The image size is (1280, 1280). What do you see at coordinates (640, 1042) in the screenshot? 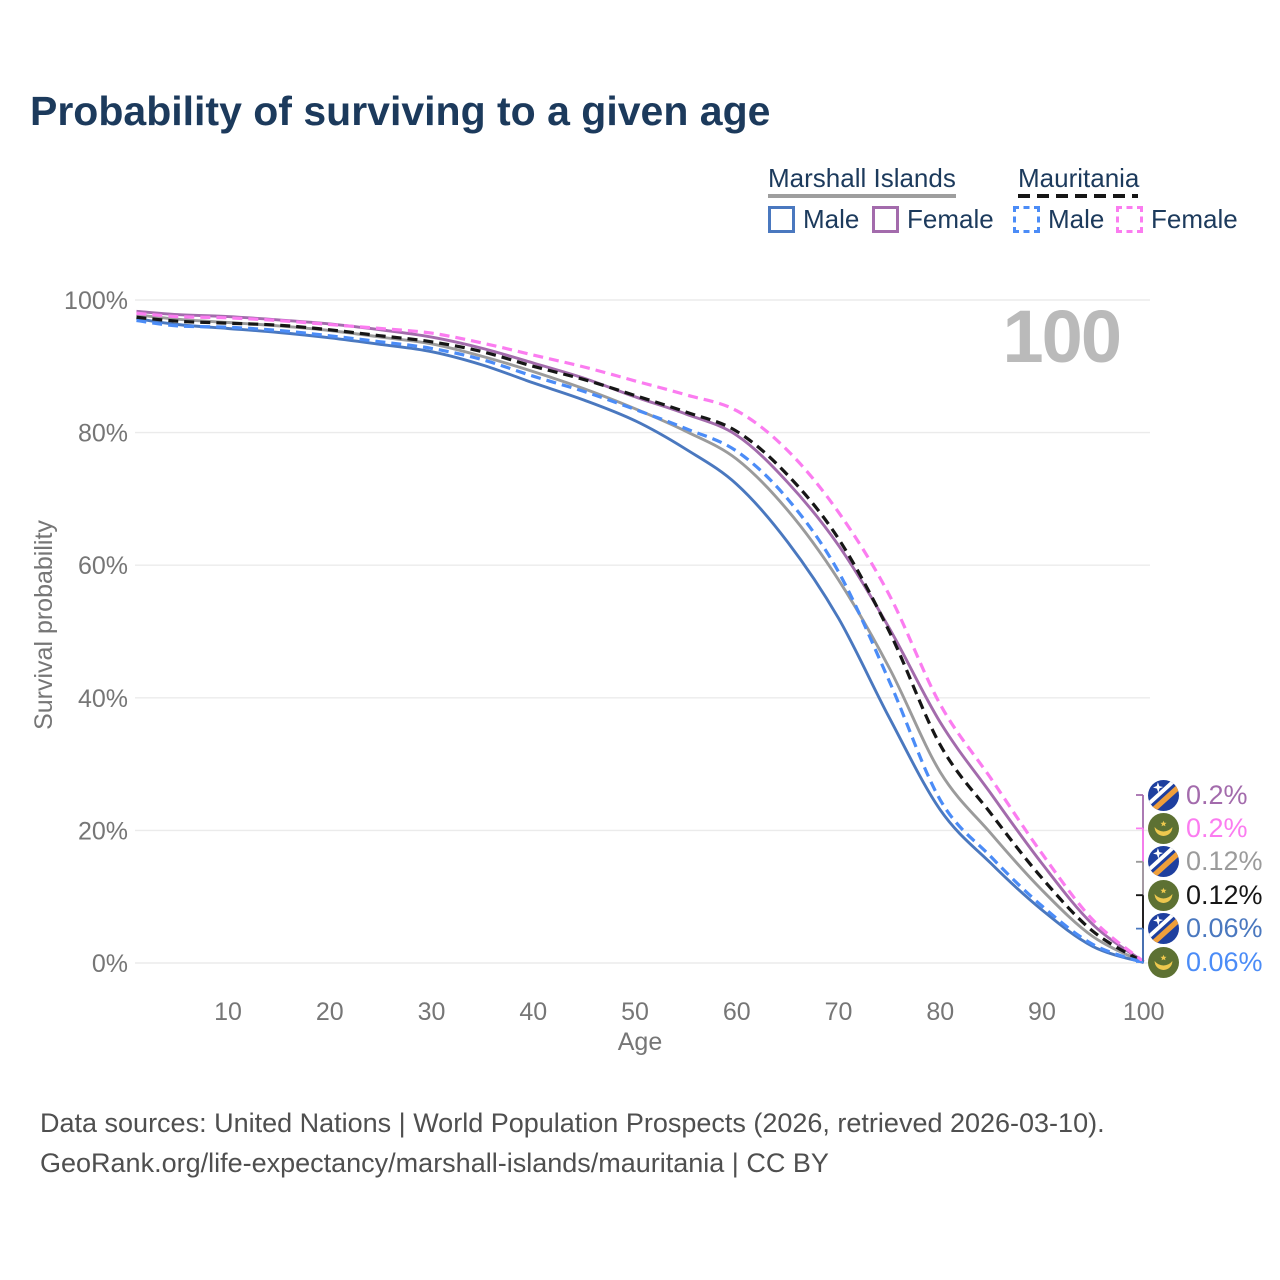
I see `x-axis-title: Age` at bounding box center [640, 1042].